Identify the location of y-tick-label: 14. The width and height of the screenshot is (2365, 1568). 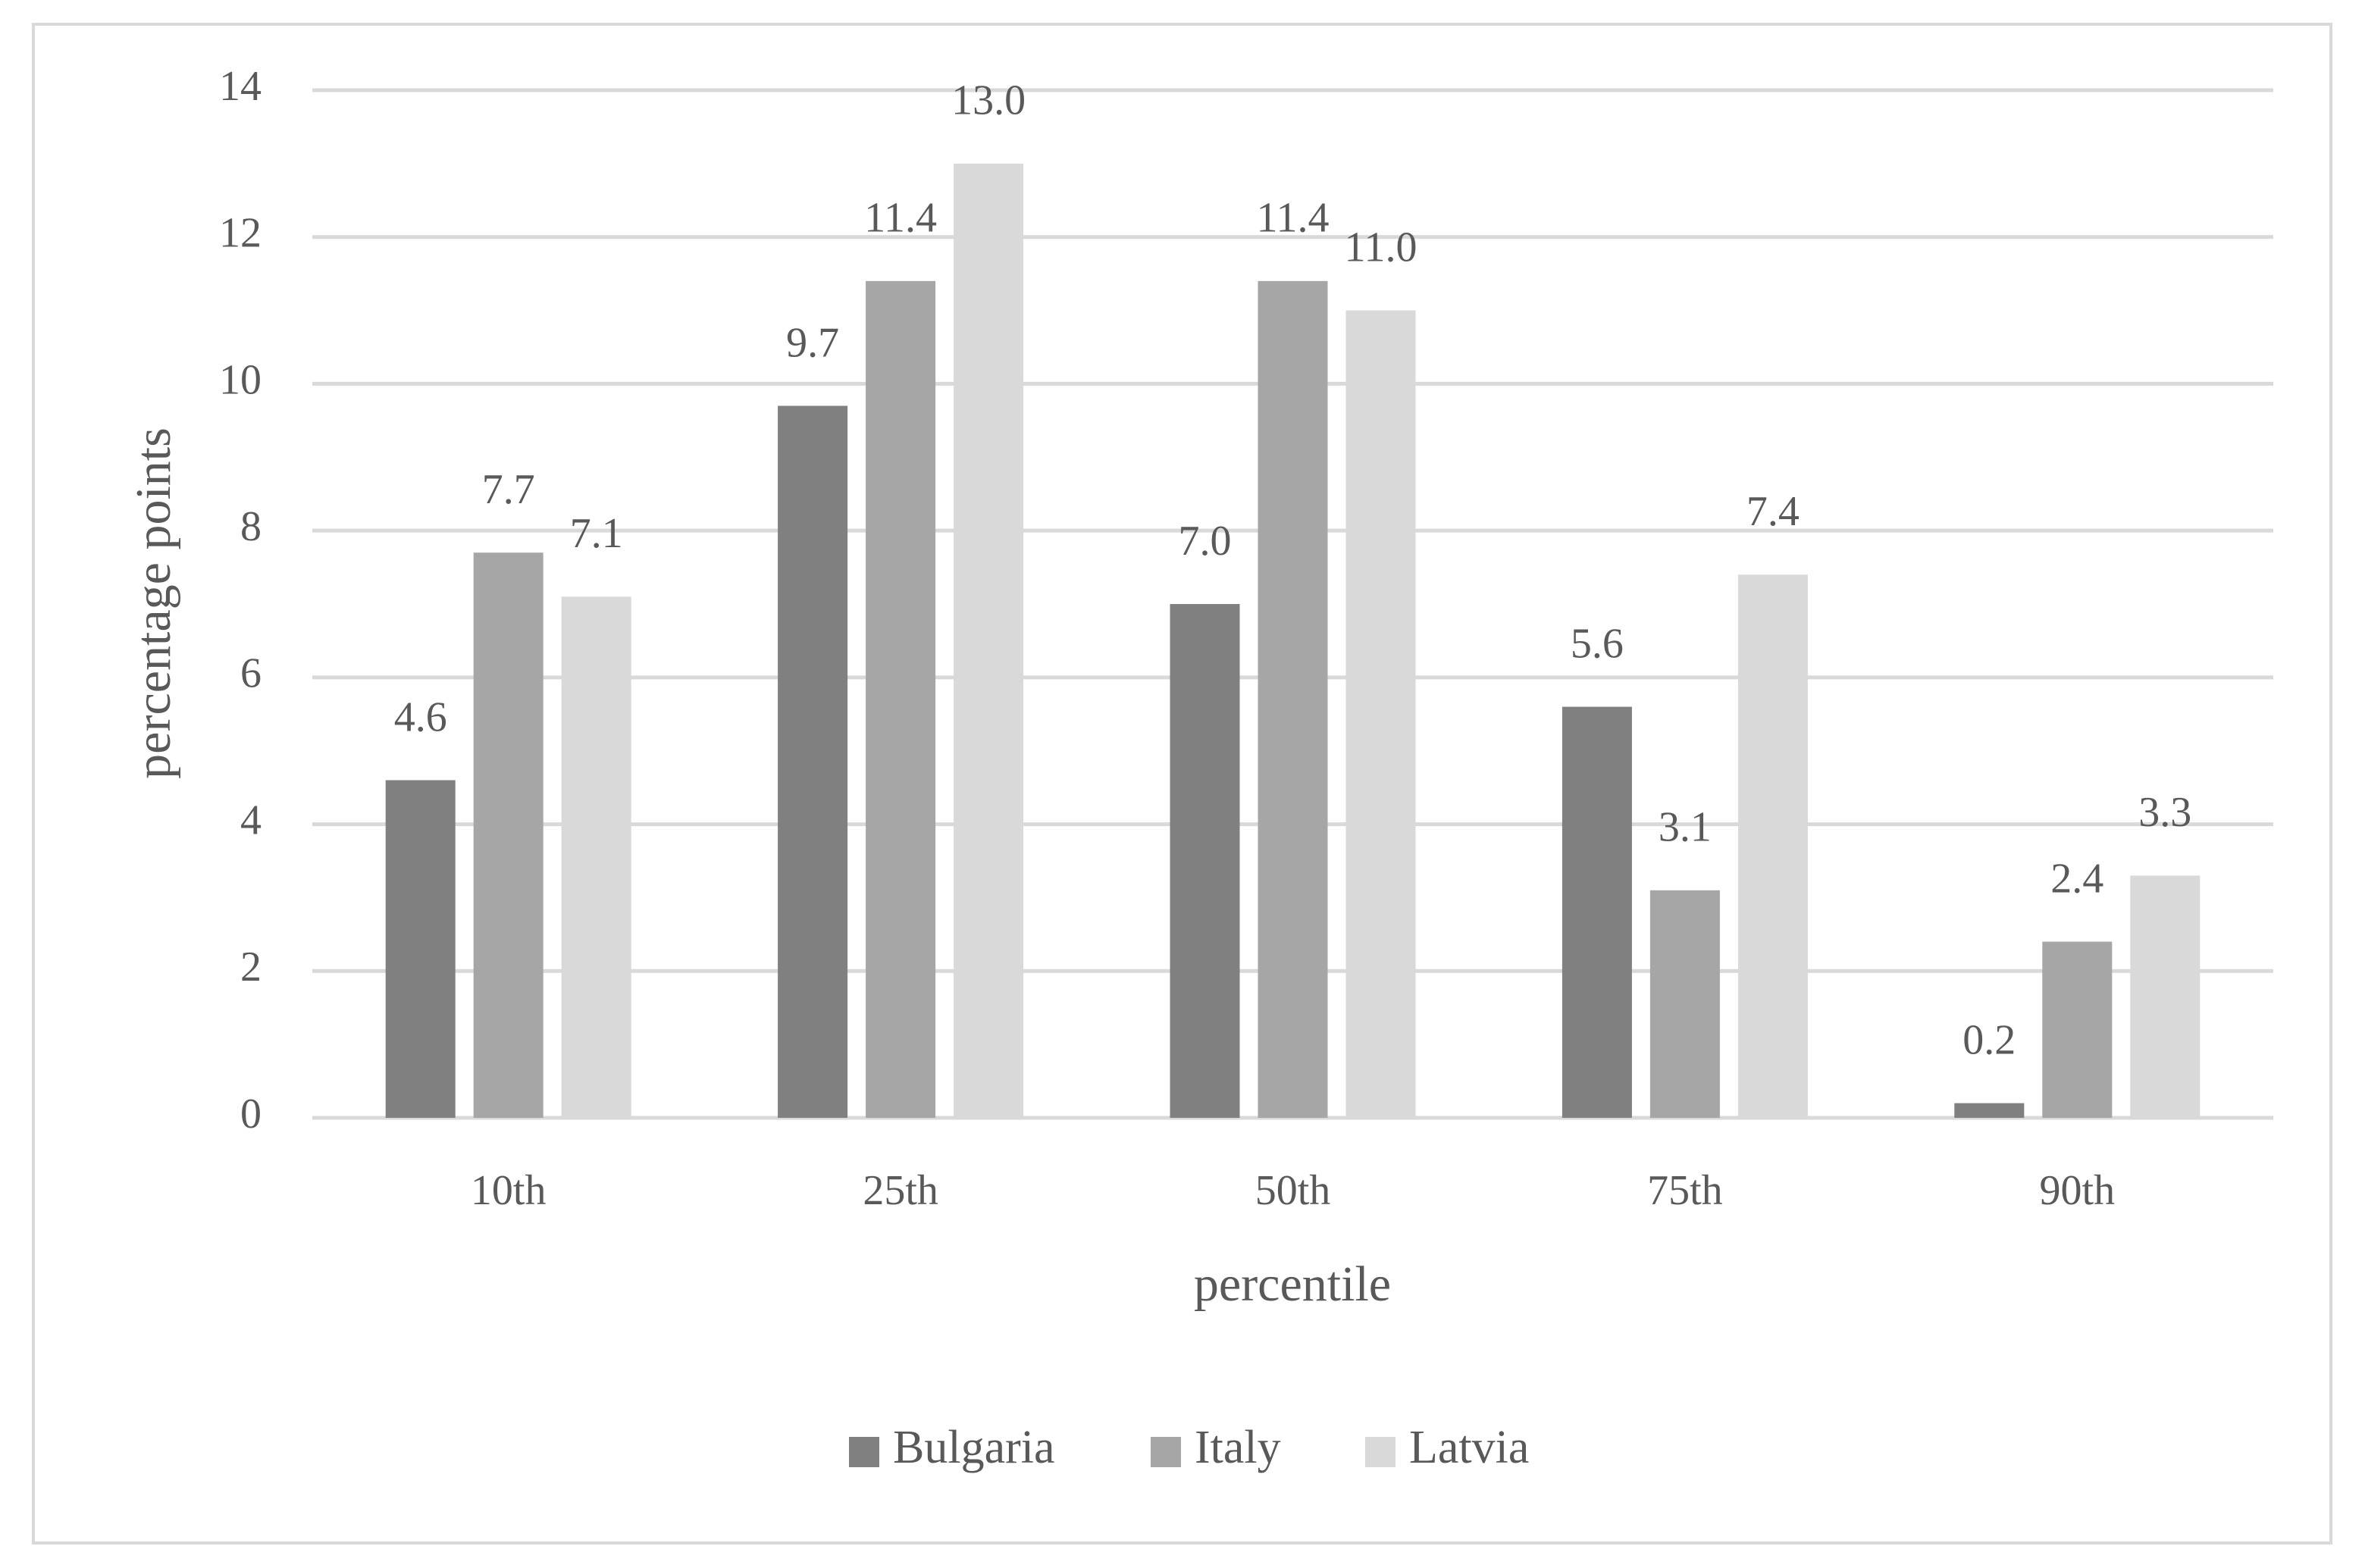
(240, 86).